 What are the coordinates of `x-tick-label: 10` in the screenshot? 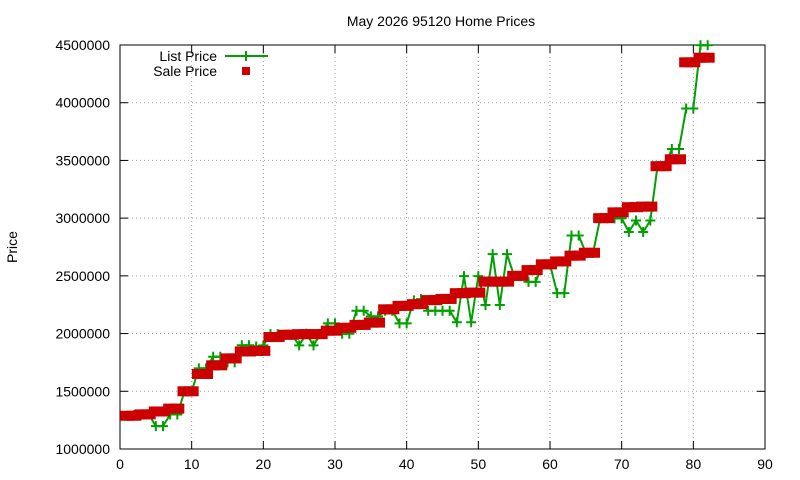 It's located at (192, 464).